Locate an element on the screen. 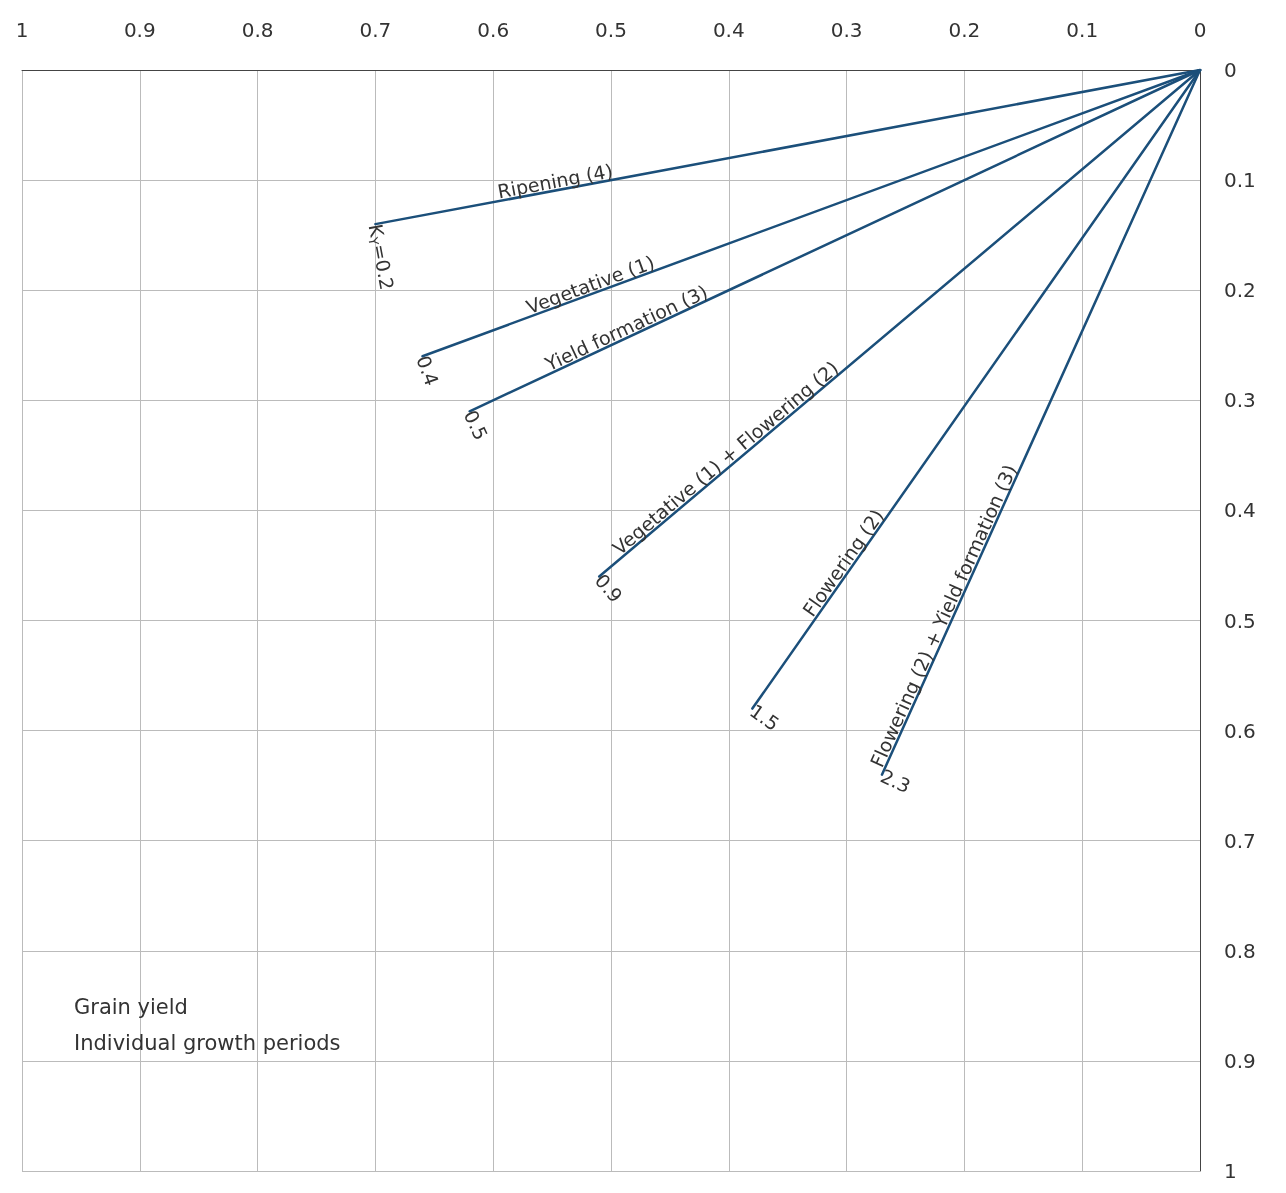  x-tick-label: 0.9 is located at coordinates (139, 30).